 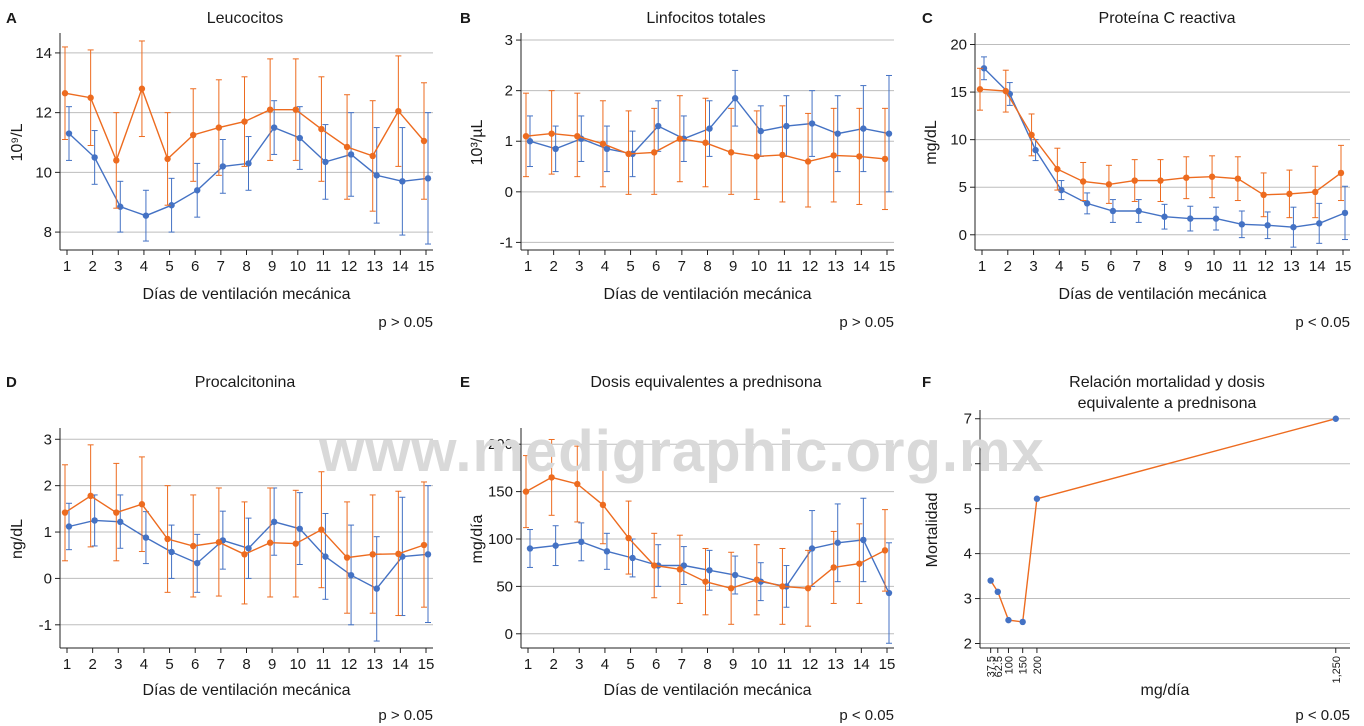 I want to click on y-tick-label: 10, so click(x=958, y=140).